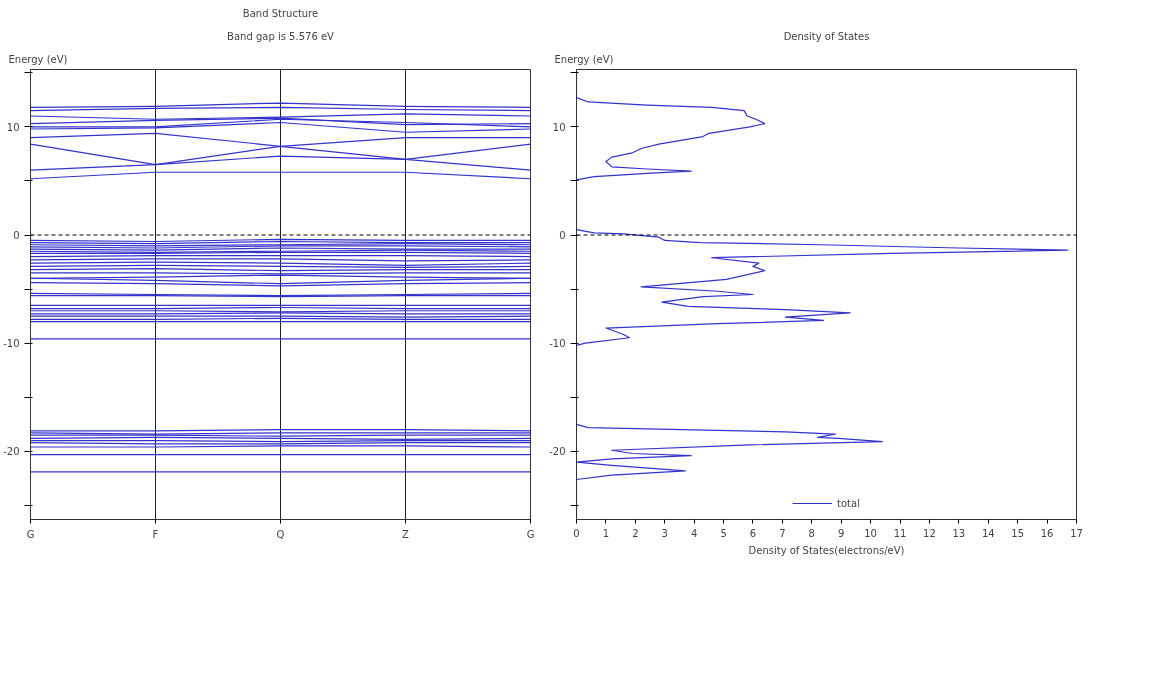 The height and width of the screenshot is (692, 1160). I want to click on chart-title: Density of States, so click(826, 36).